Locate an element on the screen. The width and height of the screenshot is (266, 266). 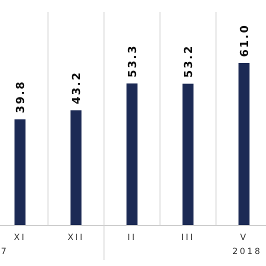
data-label: 53.3 is located at coordinates (132, 61).